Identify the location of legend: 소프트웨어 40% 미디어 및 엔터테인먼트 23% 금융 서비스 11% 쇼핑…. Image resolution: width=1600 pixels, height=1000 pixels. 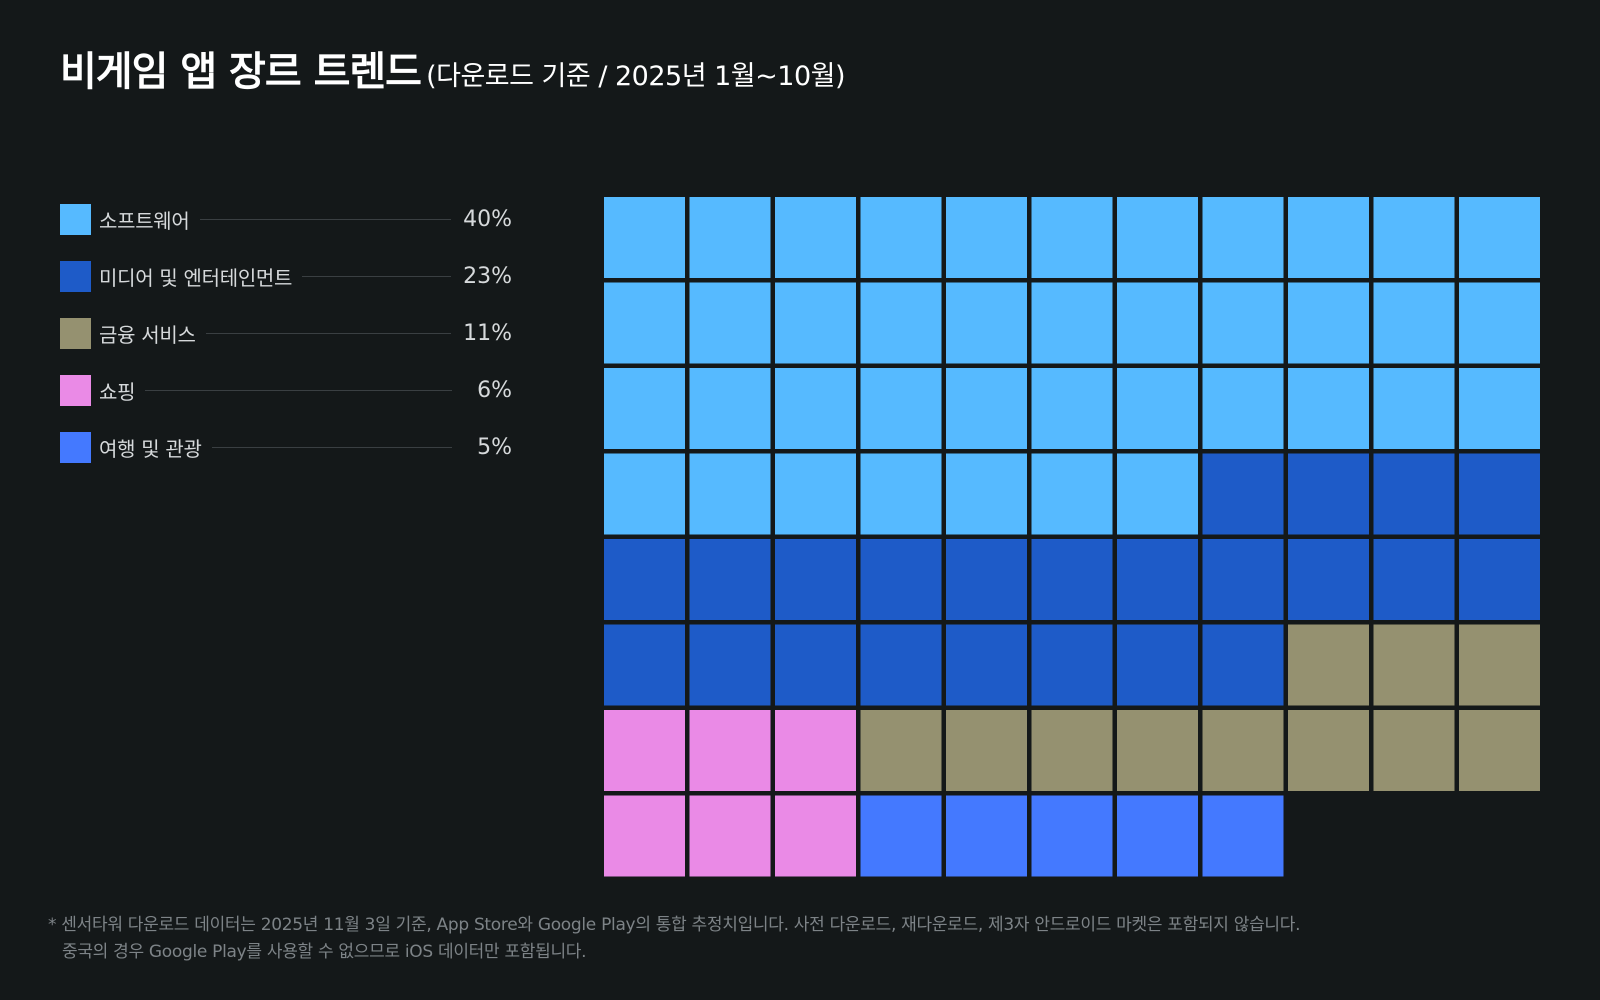
(286, 345).